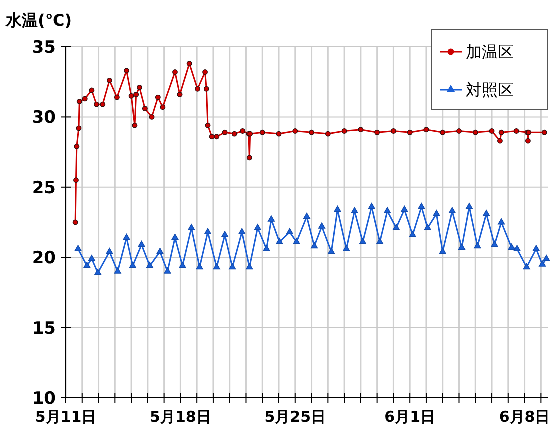 Image resolution: width=557 pixels, height=433 pixels. What do you see at coordinates (66, 417) in the screenshot?
I see `x-tick-label: 5月11日` at bounding box center [66, 417].